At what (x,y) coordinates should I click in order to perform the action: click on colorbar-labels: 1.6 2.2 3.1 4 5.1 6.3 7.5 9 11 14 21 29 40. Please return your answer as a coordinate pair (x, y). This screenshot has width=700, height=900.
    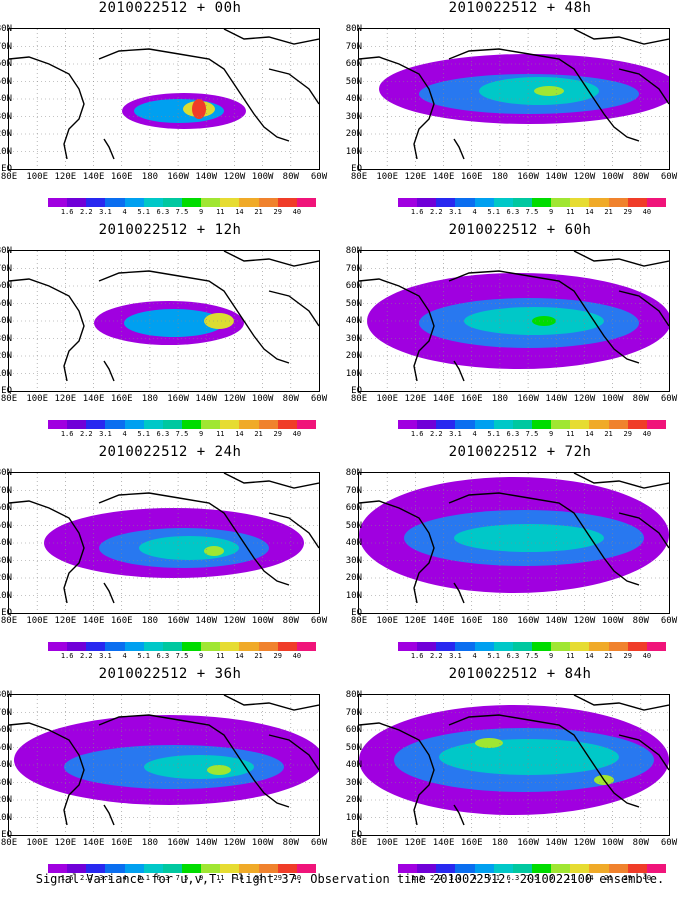
    Looking at the image, I should click on (532, 656).